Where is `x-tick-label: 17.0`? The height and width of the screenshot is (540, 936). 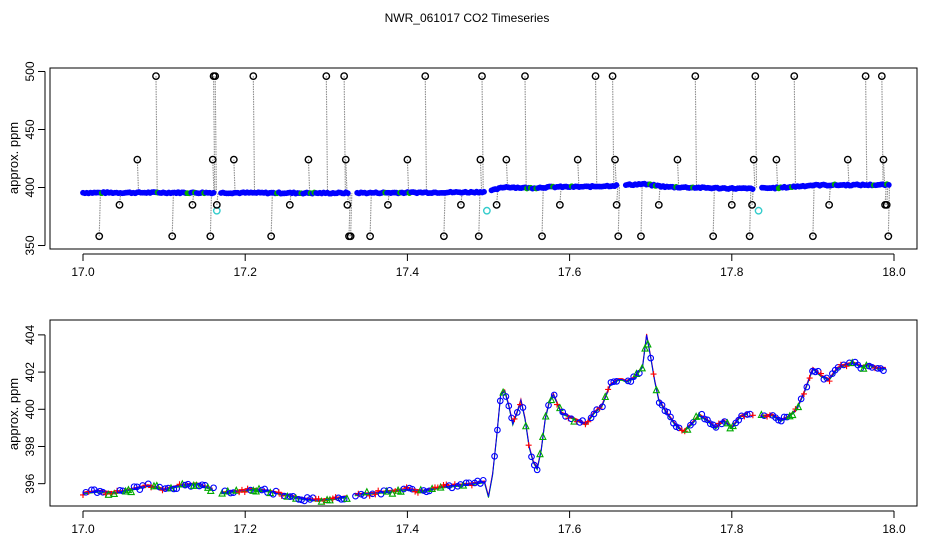
x-tick-label: 17.0 is located at coordinates (83, 272).